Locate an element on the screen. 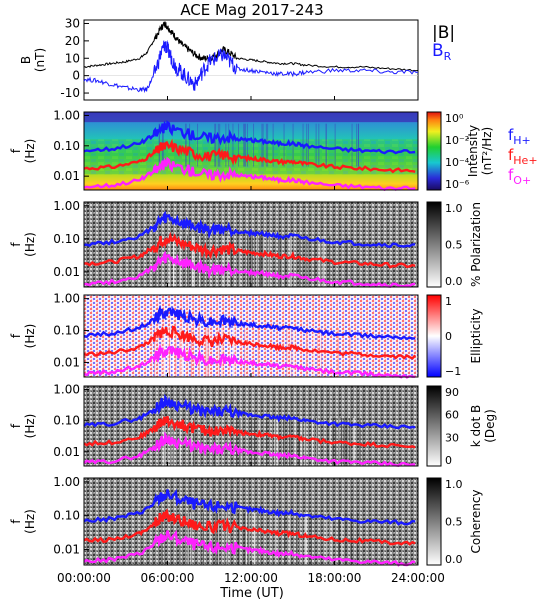 The image size is (550, 600). y-tick-label: 30 is located at coordinates (72, 23).